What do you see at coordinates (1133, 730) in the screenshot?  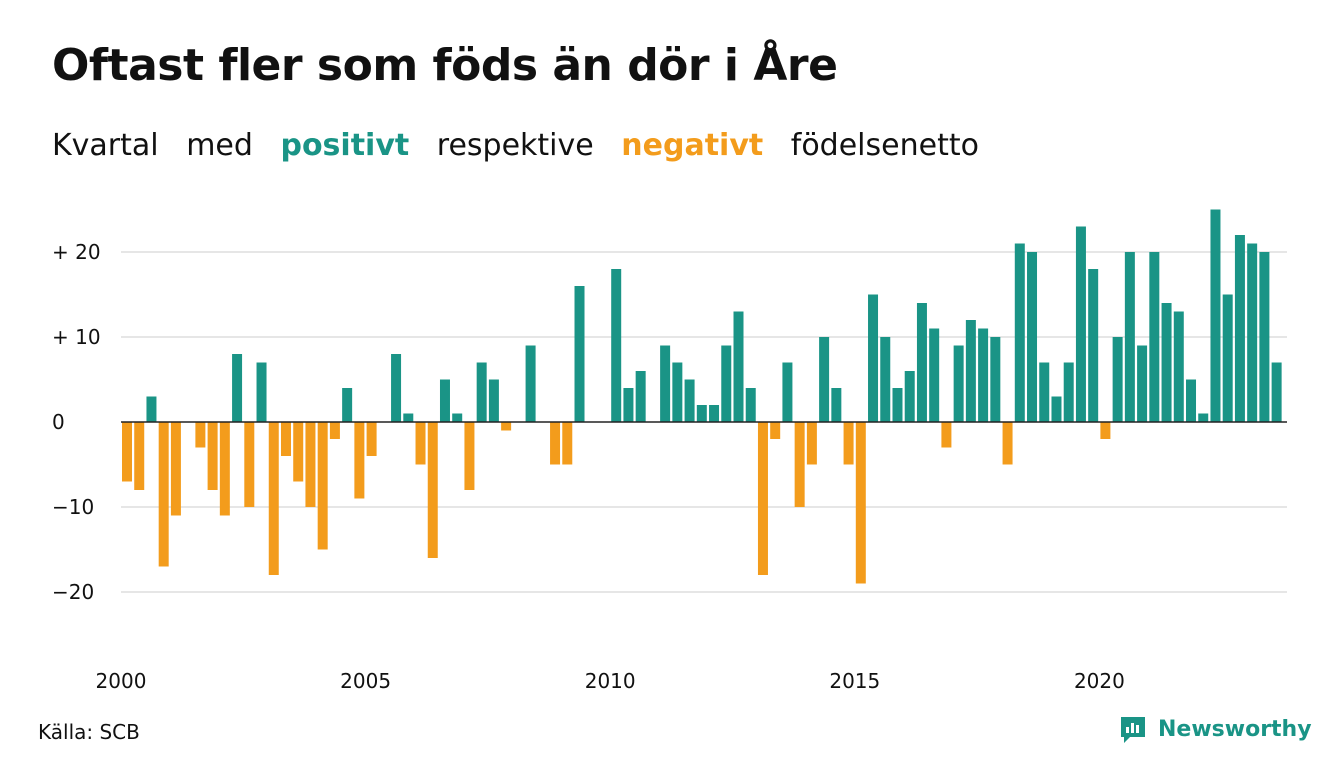 I see `chart-bubble-icon` at bounding box center [1133, 730].